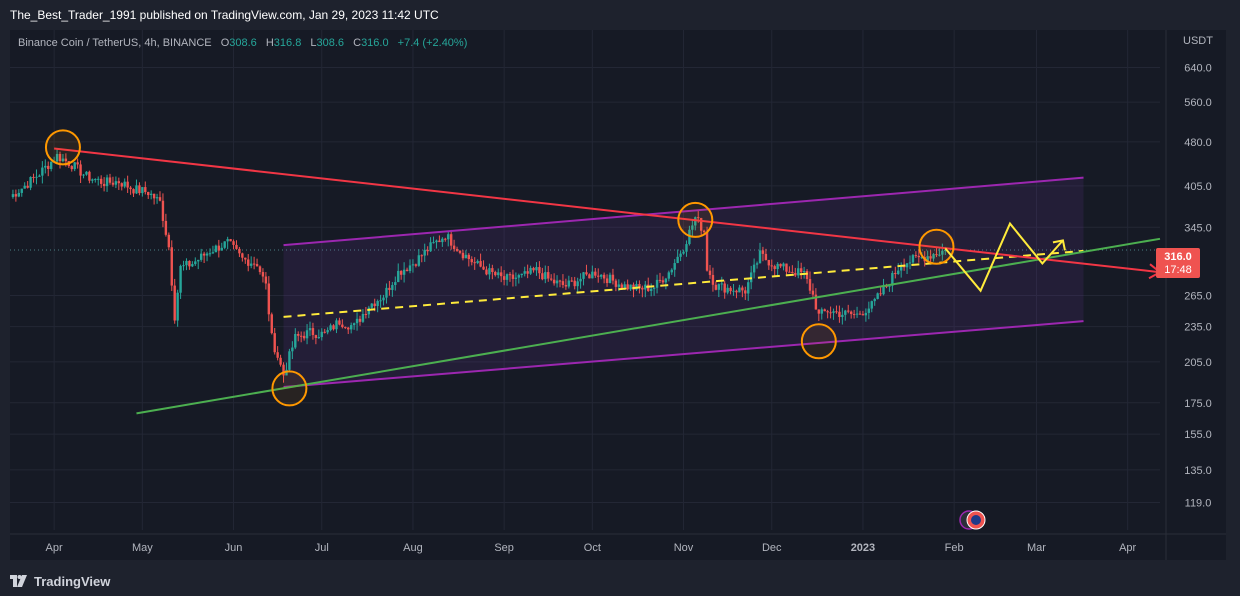 The image size is (1240, 596). I want to click on pivot-circle, so click(936, 246).